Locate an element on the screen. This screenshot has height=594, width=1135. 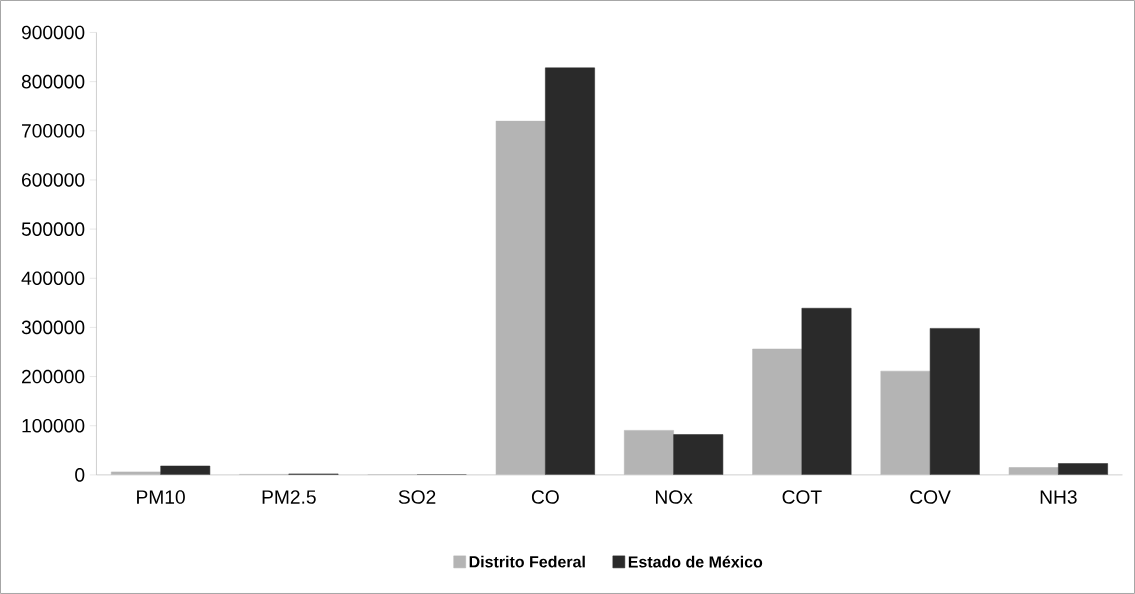
y-tick-label: 600000 is located at coordinates (53, 180).